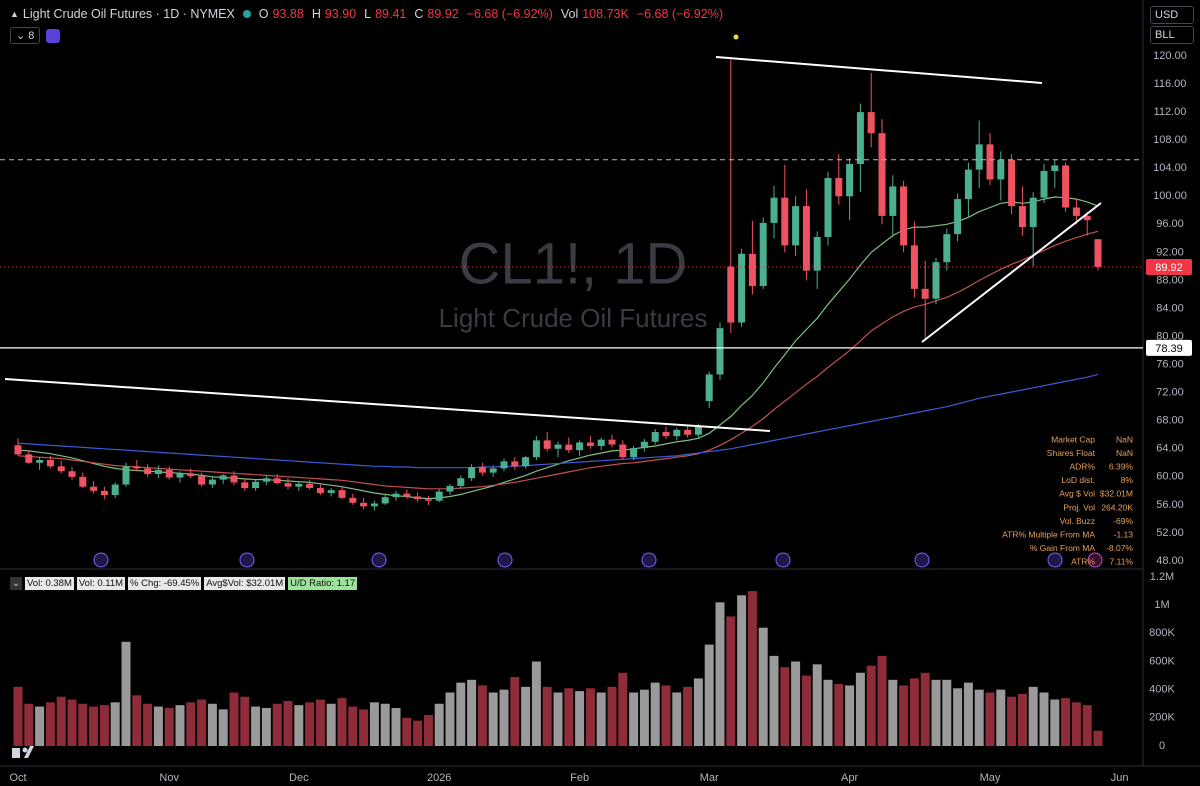 This screenshot has width=1200, height=786. I want to click on y-tick-label: 108.00, so click(1170, 140).